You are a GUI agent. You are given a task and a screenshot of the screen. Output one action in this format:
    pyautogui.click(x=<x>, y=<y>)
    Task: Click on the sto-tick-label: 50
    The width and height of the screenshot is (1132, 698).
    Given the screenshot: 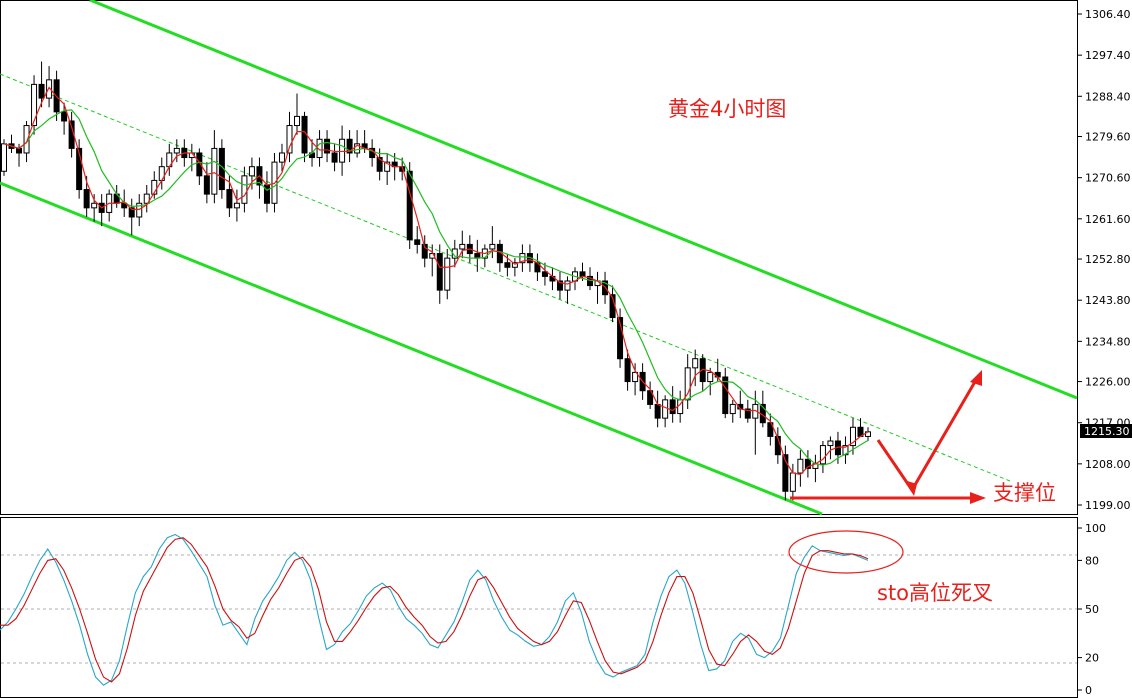 What is the action you would take?
    pyautogui.click(x=1092, y=609)
    